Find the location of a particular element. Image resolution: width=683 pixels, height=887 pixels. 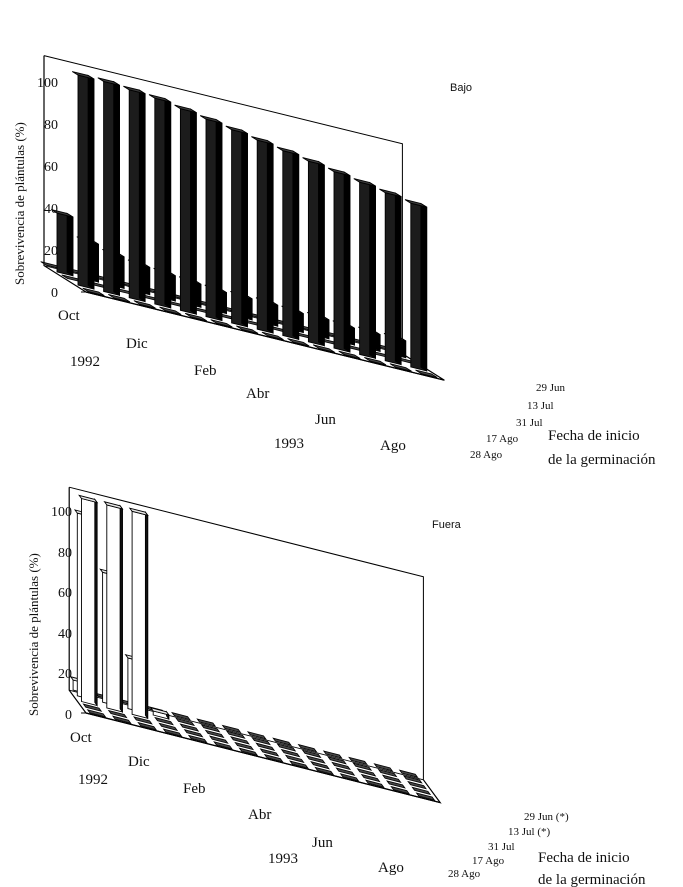

y-tick: 80 is located at coordinates (51, 125).